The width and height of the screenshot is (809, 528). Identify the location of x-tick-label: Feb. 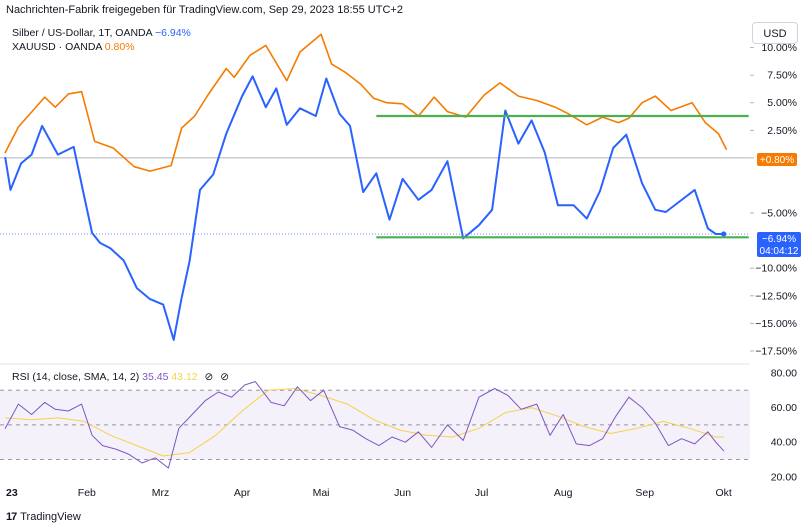
(87, 493).